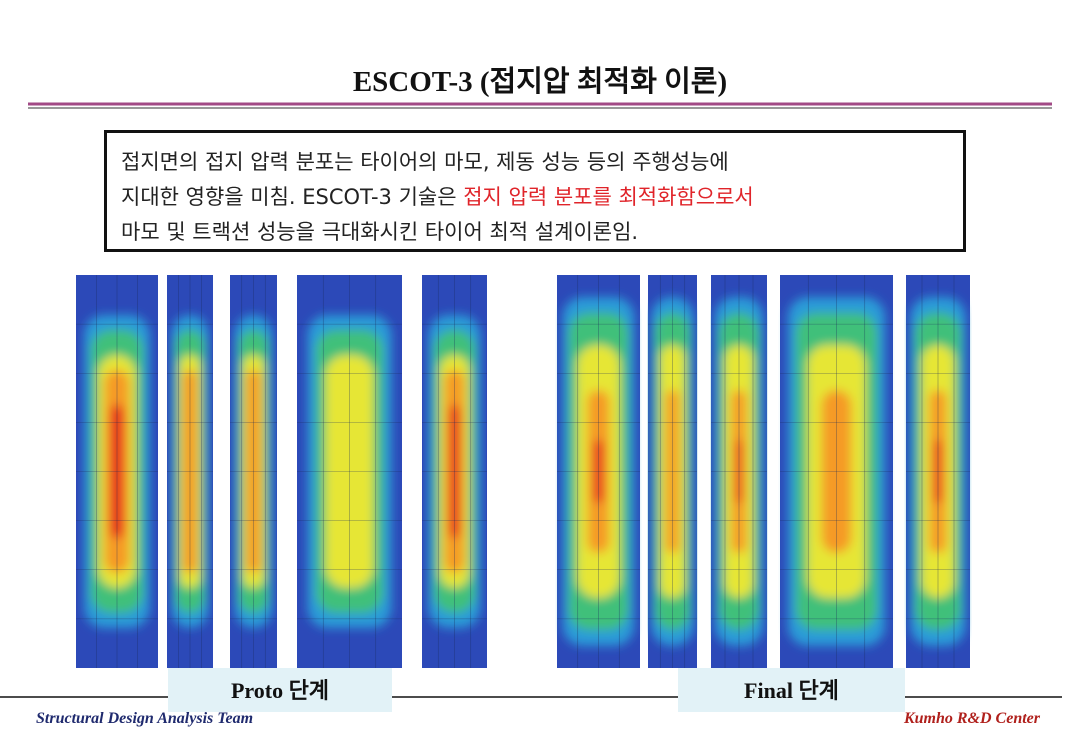 The height and width of the screenshot is (748, 1080). What do you see at coordinates (971, 718) in the screenshot?
I see `footer-right: Kumho R&D Center` at bounding box center [971, 718].